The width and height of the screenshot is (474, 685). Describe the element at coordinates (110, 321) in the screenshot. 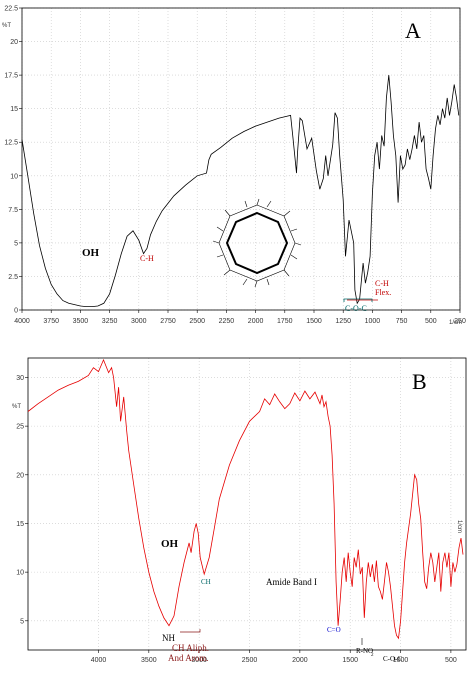

I see `panel-a-x-tick-label: 3250` at that location.